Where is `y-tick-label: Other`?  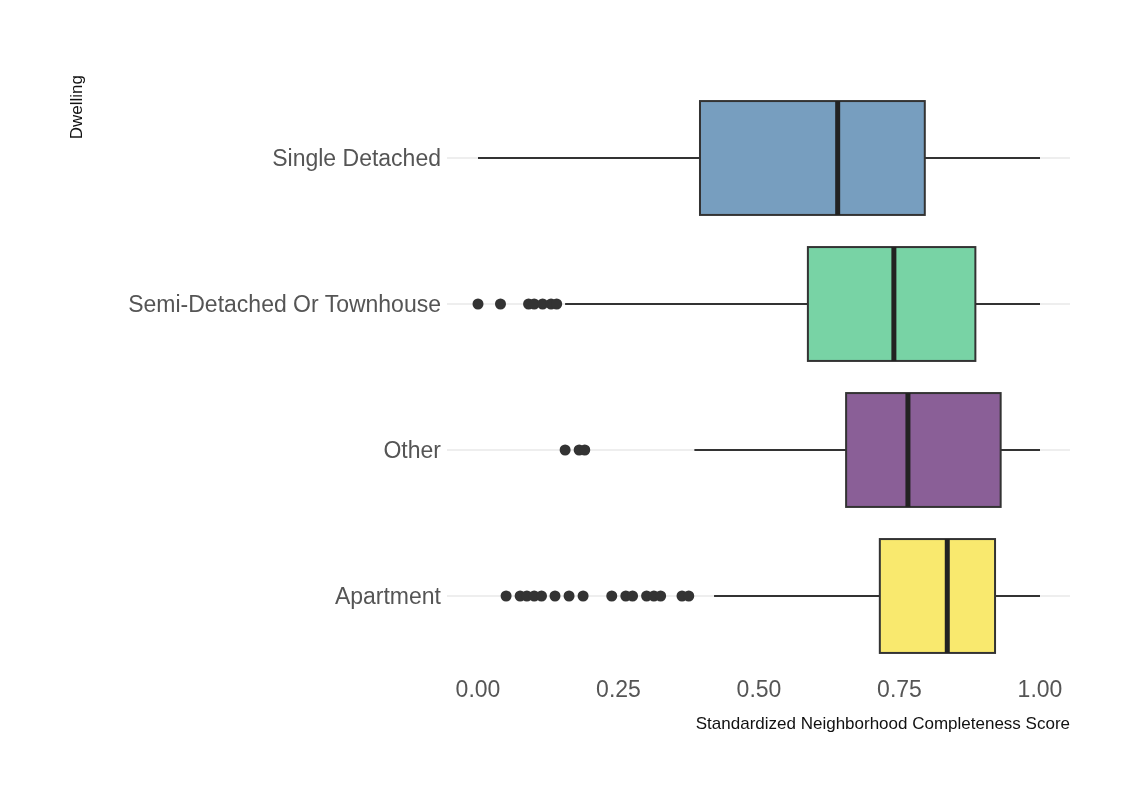 y-tick-label: Other is located at coordinates (412, 450).